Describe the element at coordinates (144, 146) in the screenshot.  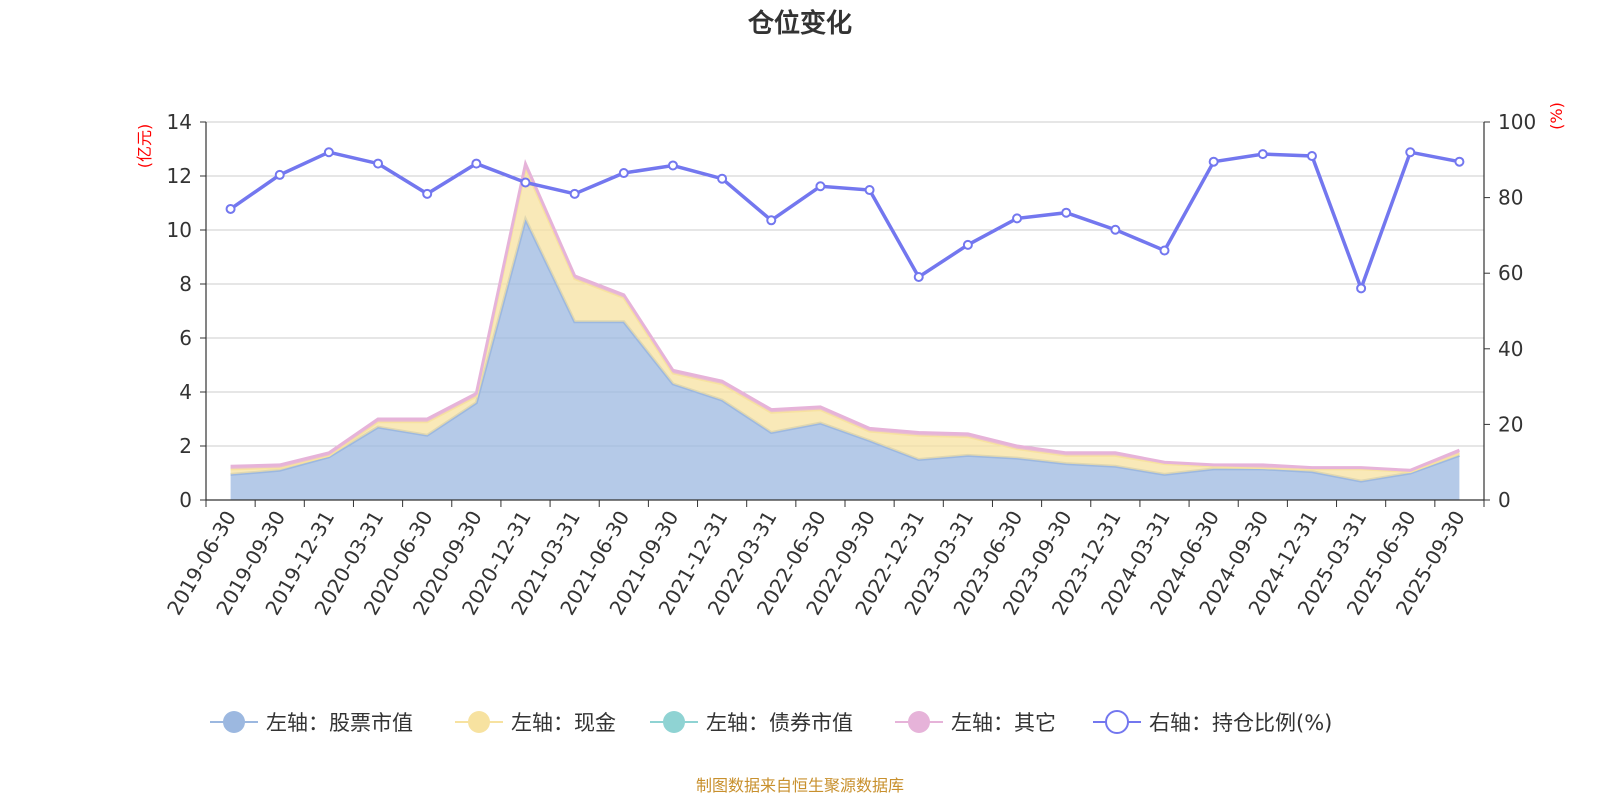
I see `left-axis-unit: (亿元)` at that location.